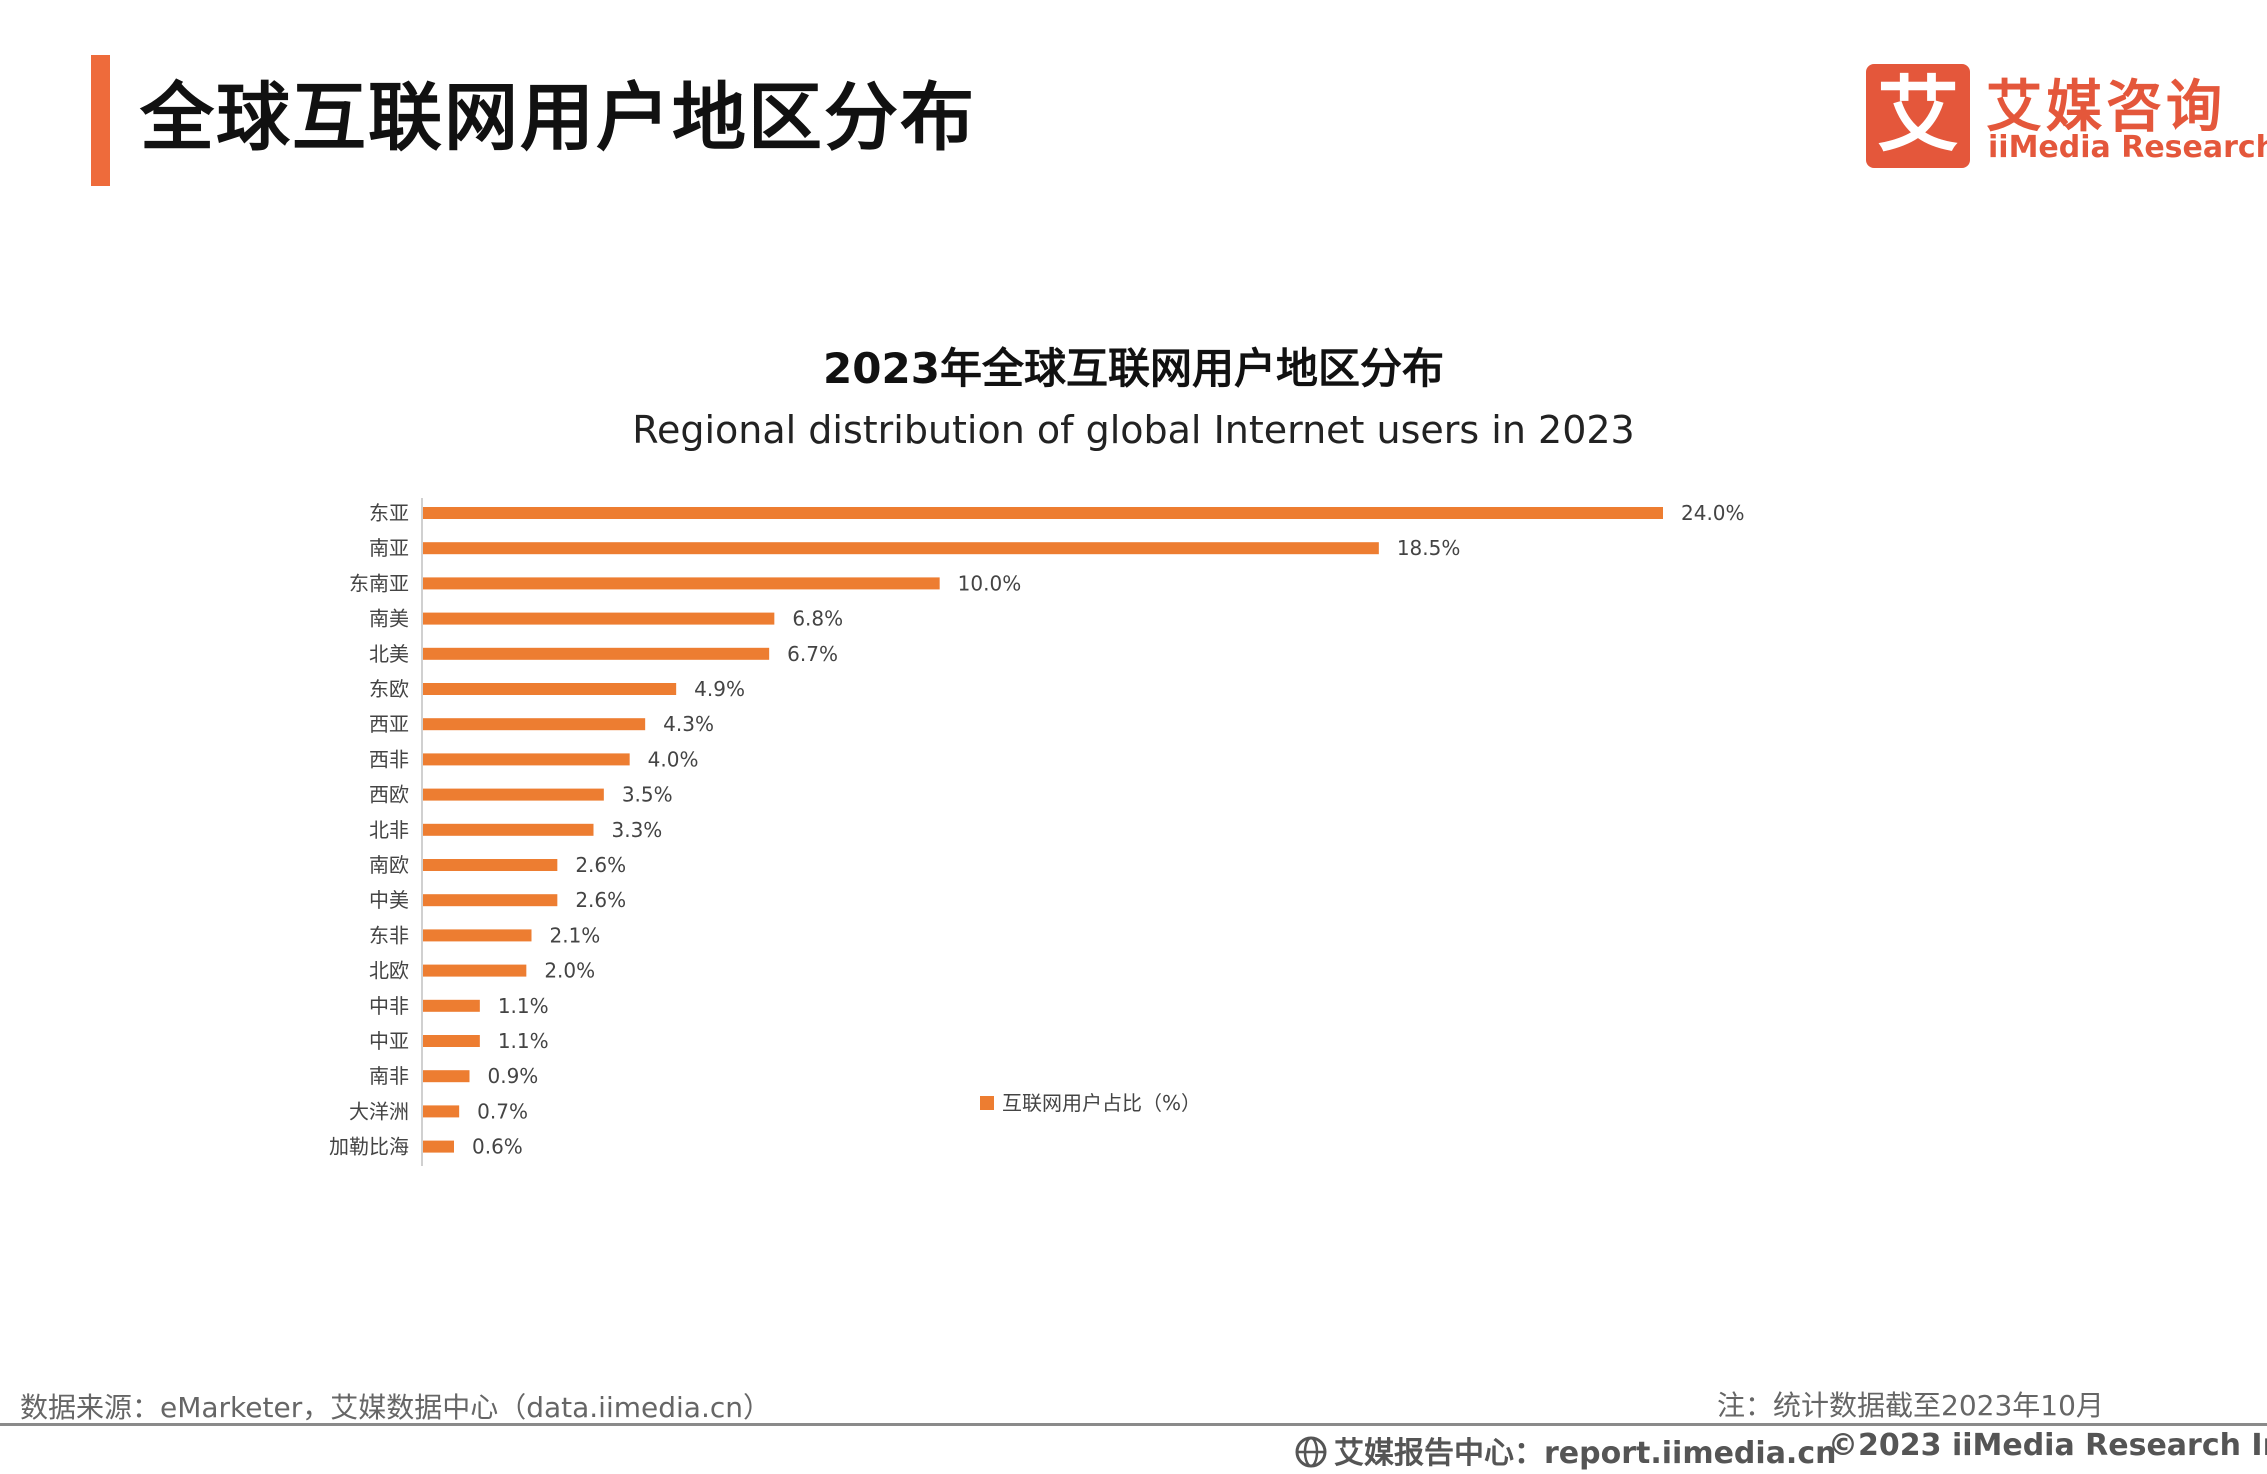 The height and width of the screenshot is (1474, 2267). What do you see at coordinates (389, 900) in the screenshot?
I see `category-label-11: 中美` at bounding box center [389, 900].